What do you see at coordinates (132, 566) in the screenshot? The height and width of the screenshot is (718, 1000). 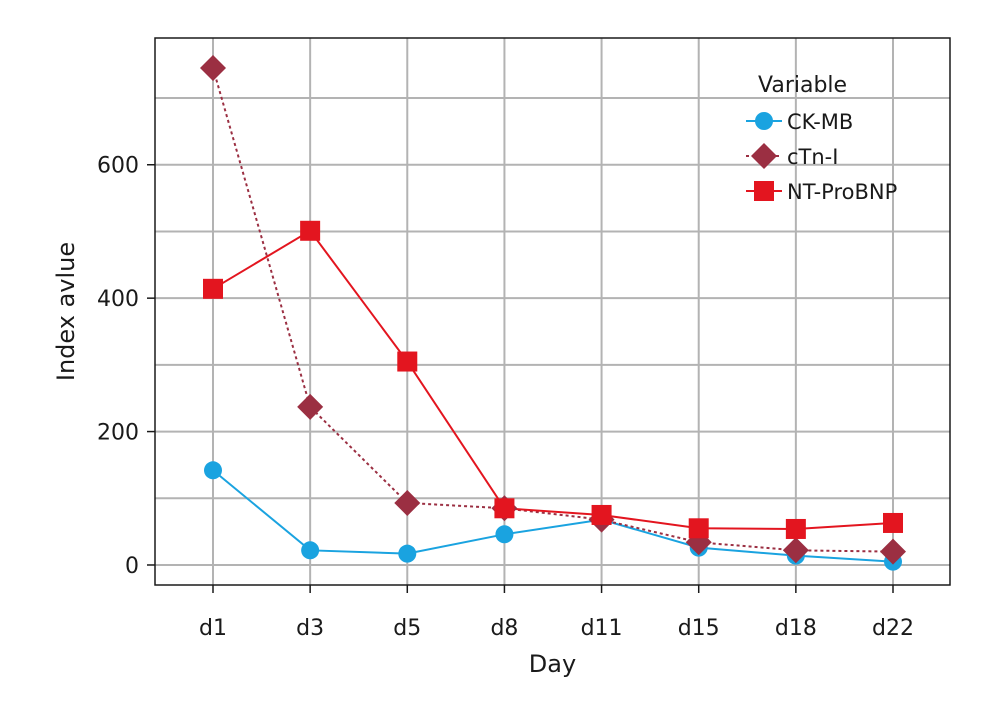 I see `y-tick-label: 0` at bounding box center [132, 566].